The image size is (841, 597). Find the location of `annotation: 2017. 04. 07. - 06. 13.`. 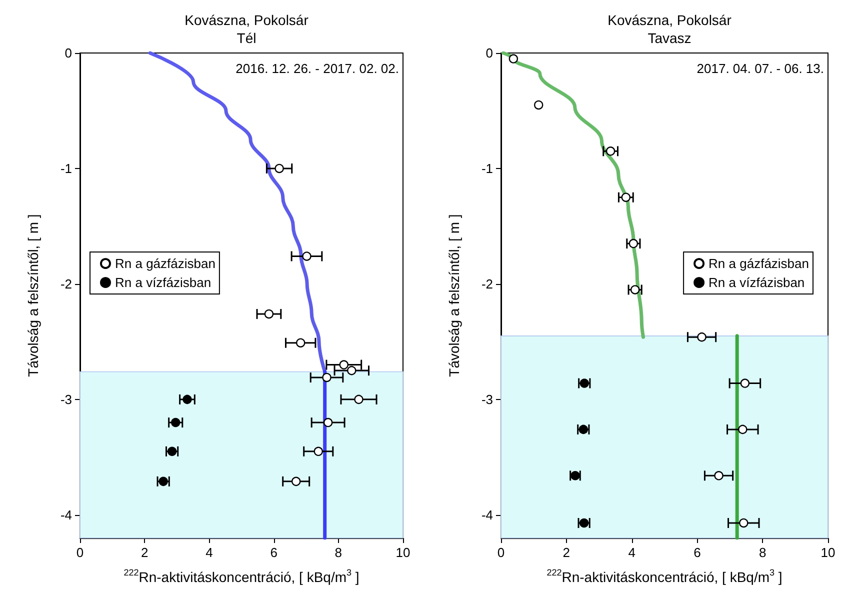

annotation: 2017. 04. 07. - 06. 13. is located at coordinates (760, 68).